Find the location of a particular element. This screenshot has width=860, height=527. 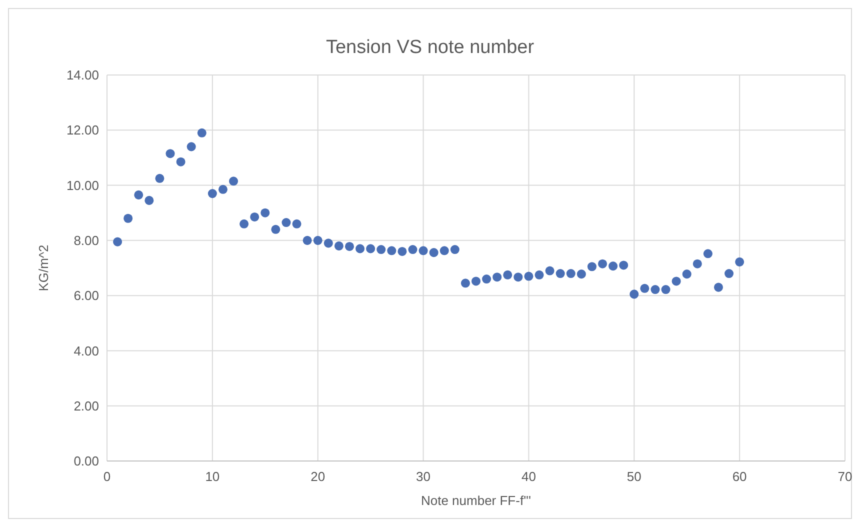

y-tick-label: 2.00 is located at coordinates (86, 406).